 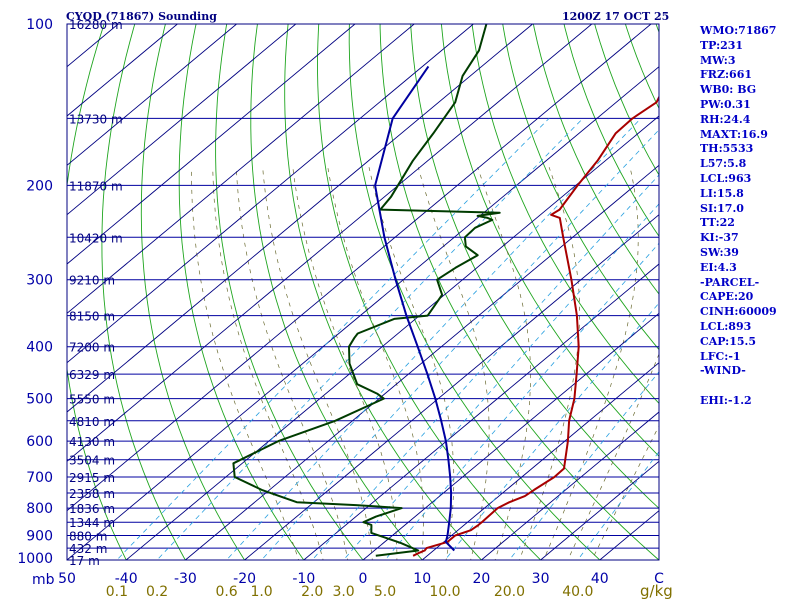 What do you see at coordinates (92, 317) in the screenshot?
I see `height-level-label: 8150 m` at bounding box center [92, 317].